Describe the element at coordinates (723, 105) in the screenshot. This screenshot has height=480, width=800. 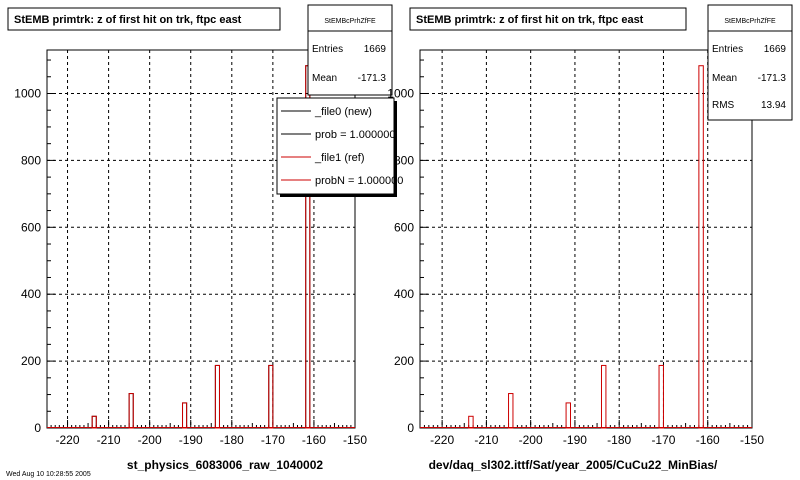
I see `stats-rms-label: RMS` at that location.